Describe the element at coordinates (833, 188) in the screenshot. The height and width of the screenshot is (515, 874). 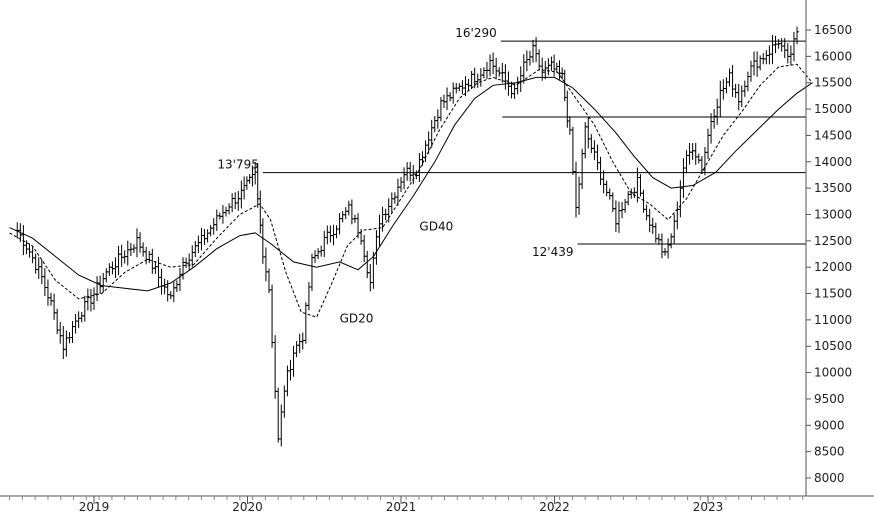
I see `y-tick-label: 13500` at that location.